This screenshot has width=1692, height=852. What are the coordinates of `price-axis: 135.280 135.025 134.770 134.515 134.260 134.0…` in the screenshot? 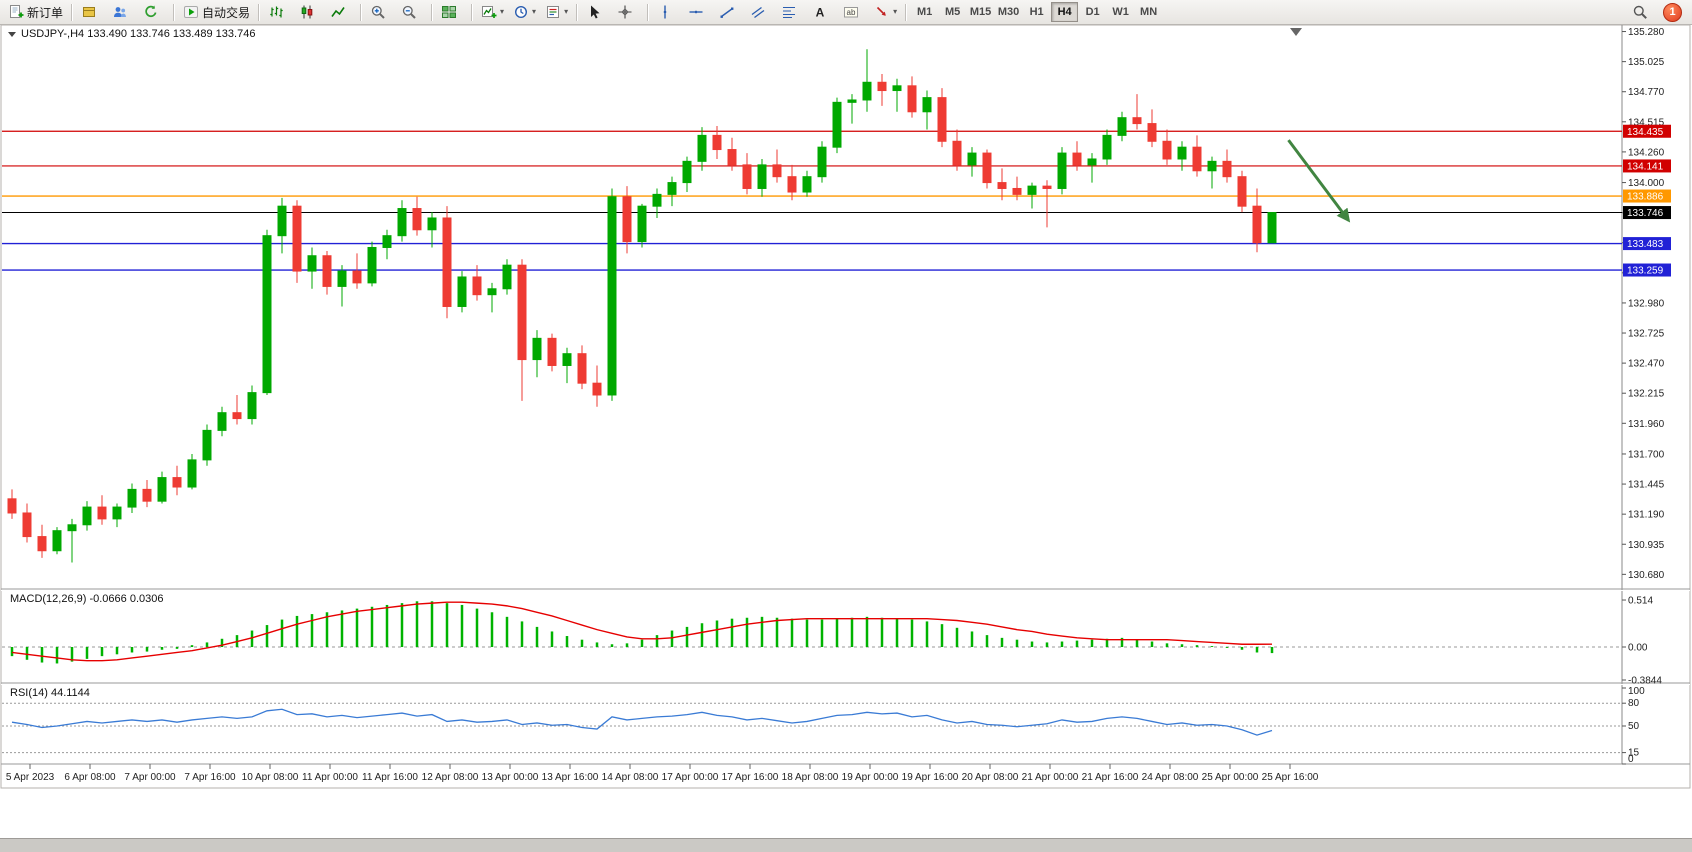 It's located at (1643, 304).